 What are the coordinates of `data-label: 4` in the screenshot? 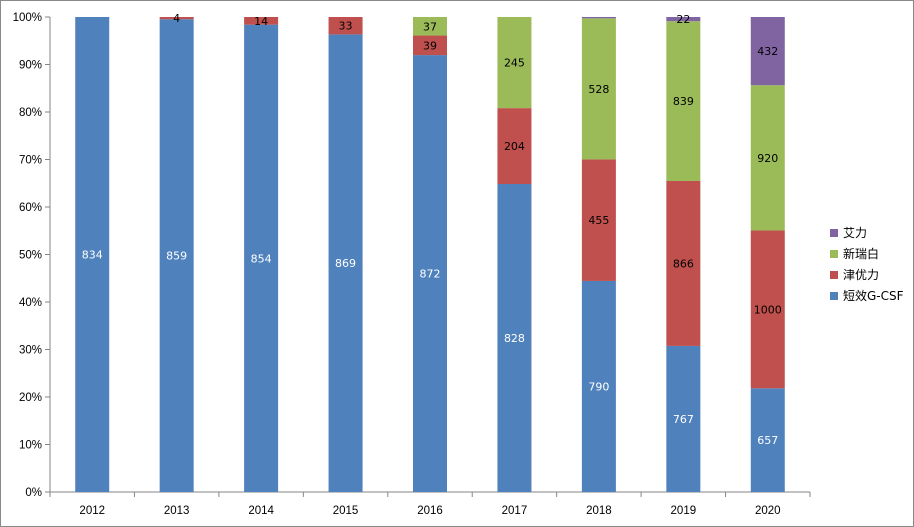 It's located at (176, 18).